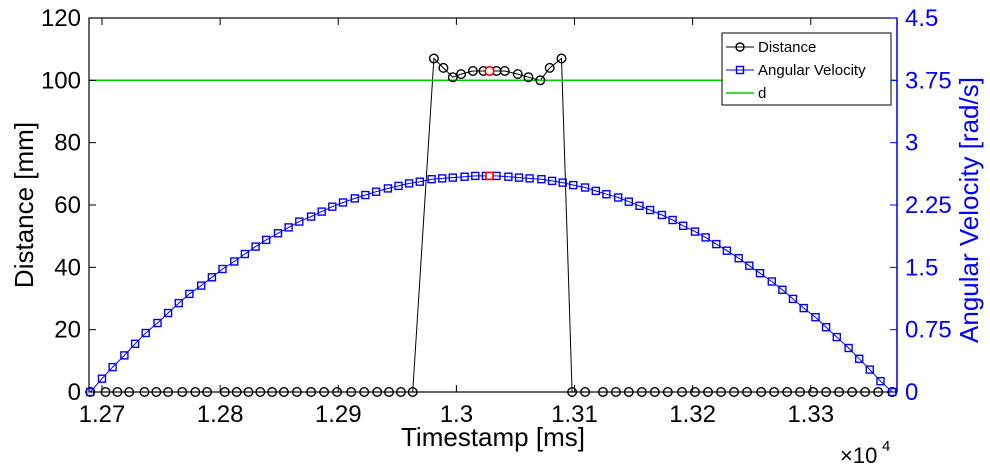 The image size is (990, 468). I want to click on left-y-tick-label: 100, so click(61, 80).